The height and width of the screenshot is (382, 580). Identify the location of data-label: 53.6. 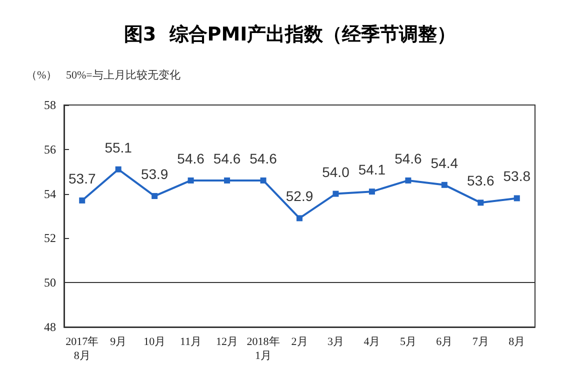
(480, 180).